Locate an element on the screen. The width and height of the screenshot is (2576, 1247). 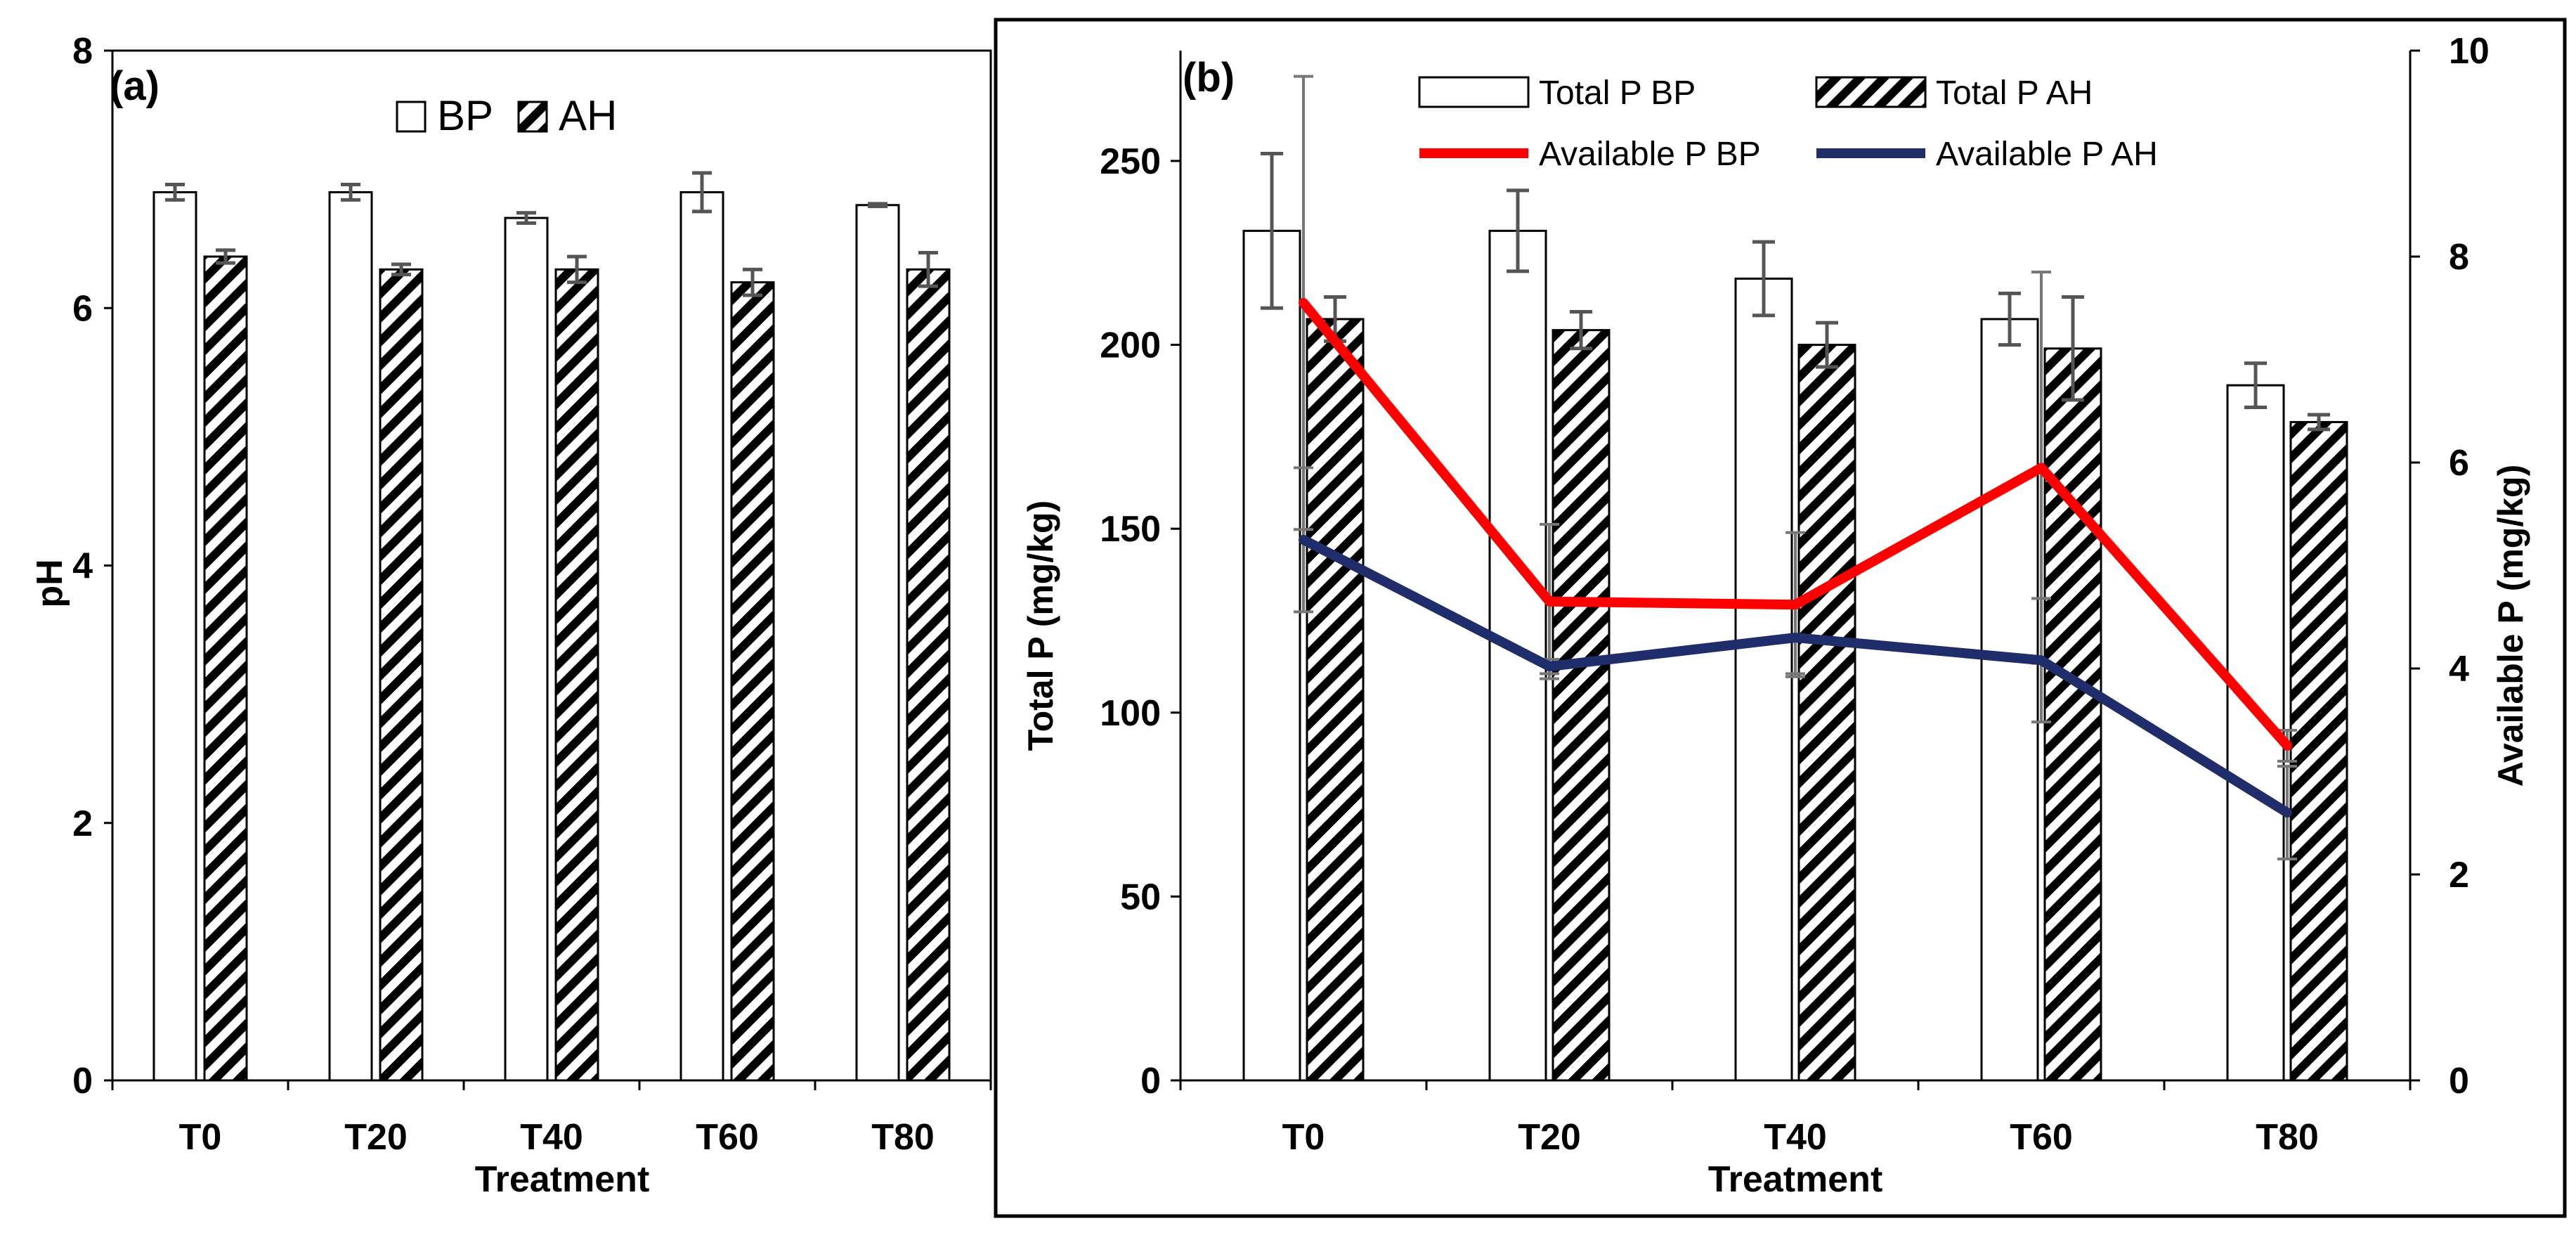
line-available-p-ah is located at coordinates (1796, 676).